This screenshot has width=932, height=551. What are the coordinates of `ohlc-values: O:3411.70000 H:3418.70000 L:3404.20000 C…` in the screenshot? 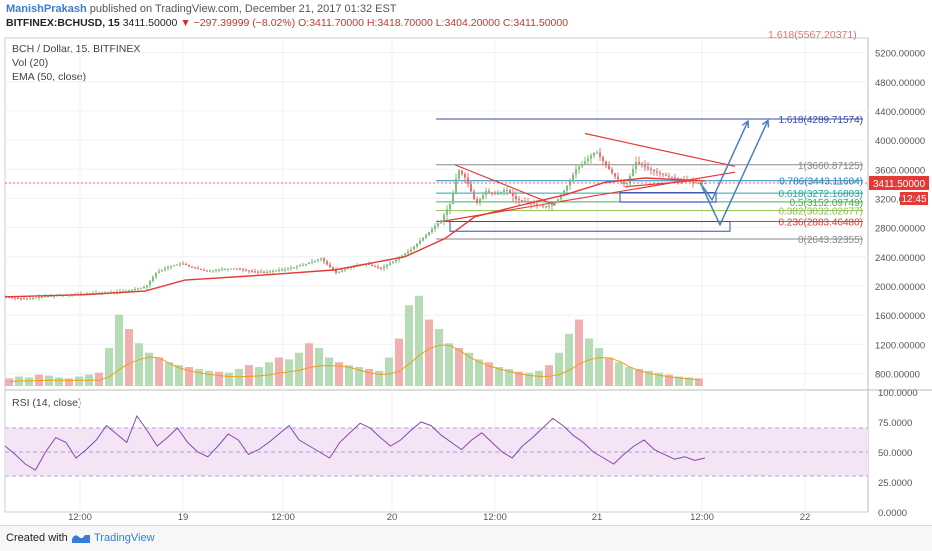 It's located at (433, 23).